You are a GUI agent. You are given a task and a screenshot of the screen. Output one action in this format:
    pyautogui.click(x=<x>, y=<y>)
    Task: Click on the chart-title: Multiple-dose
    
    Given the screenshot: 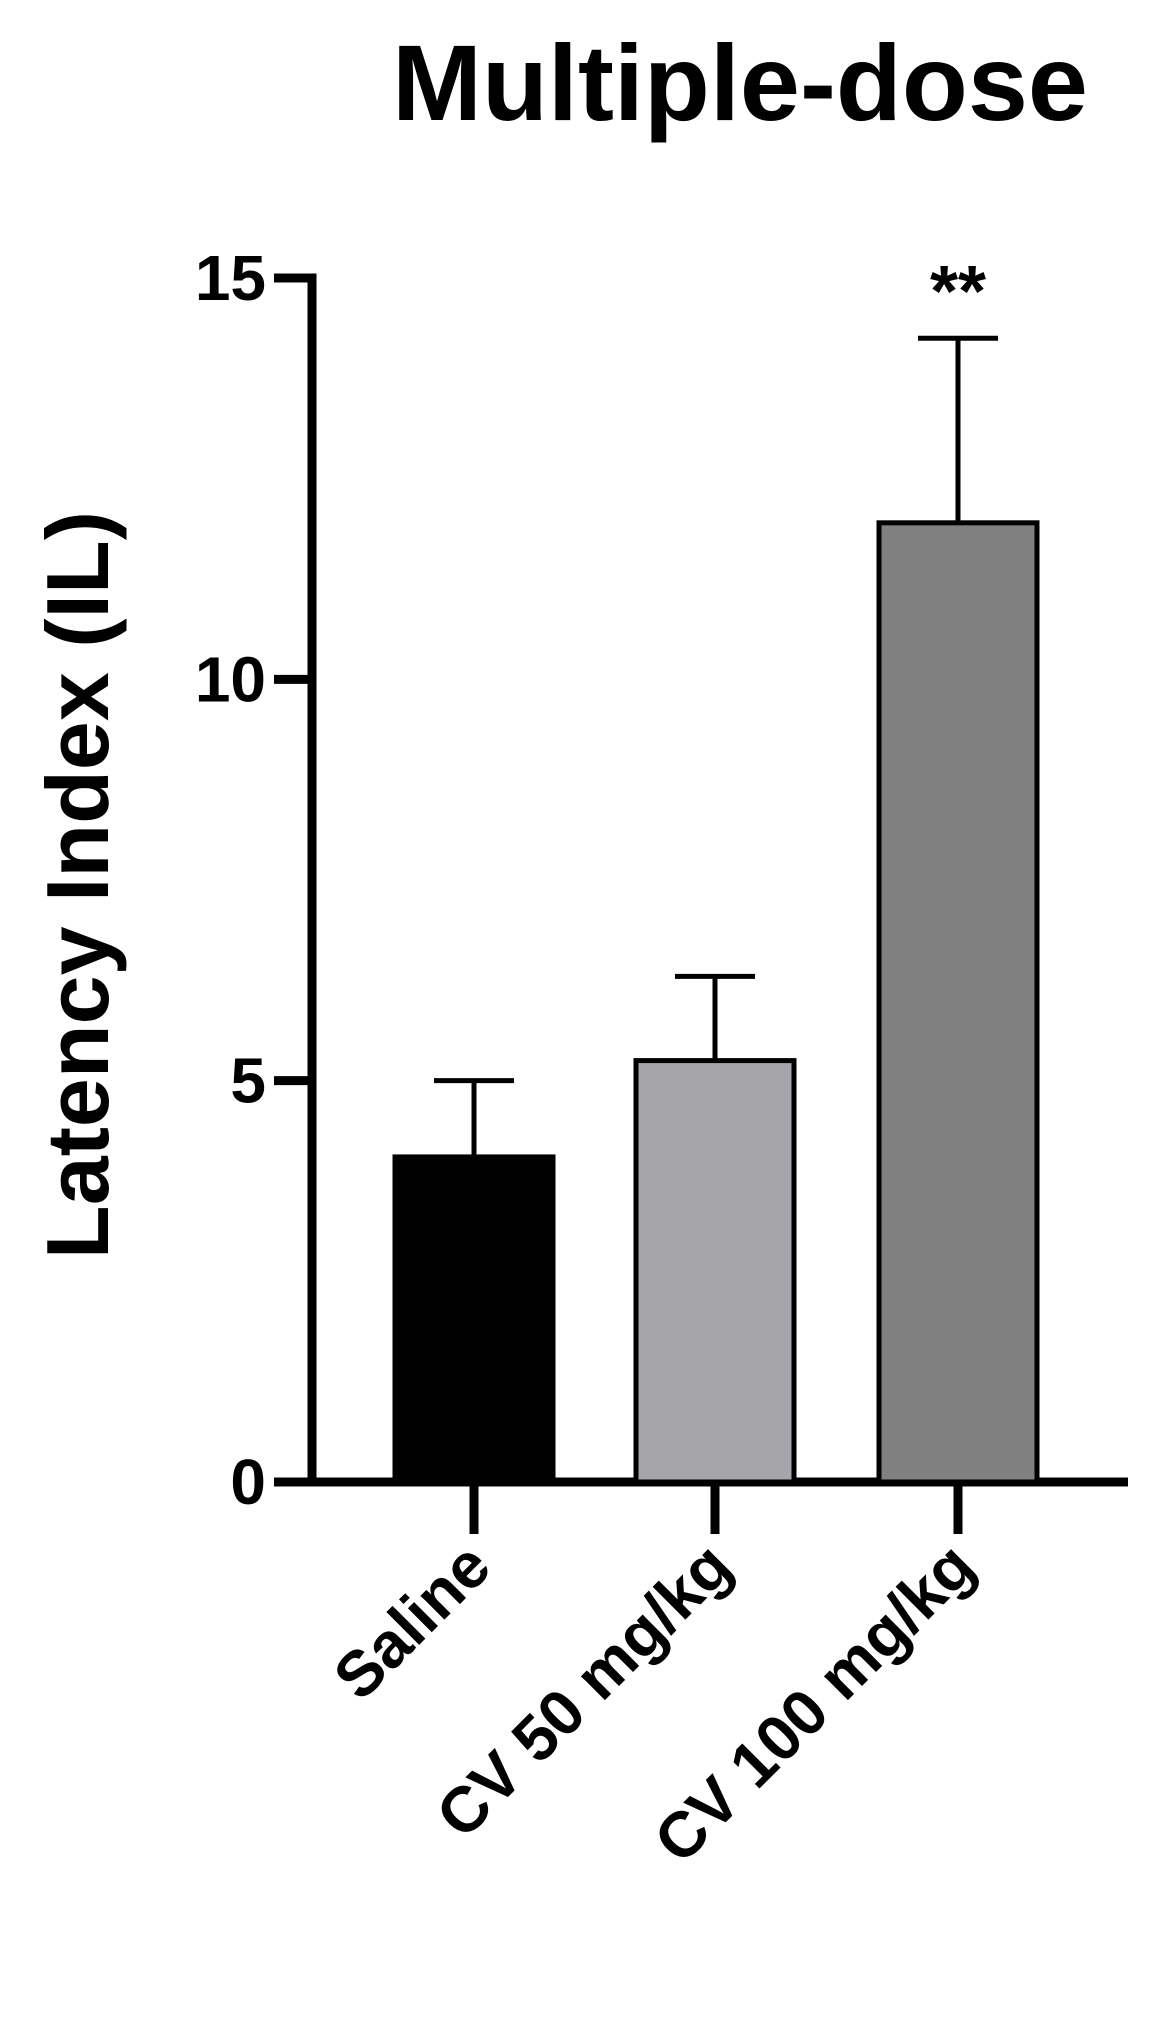 What is the action you would take?
    pyautogui.click(x=740, y=82)
    